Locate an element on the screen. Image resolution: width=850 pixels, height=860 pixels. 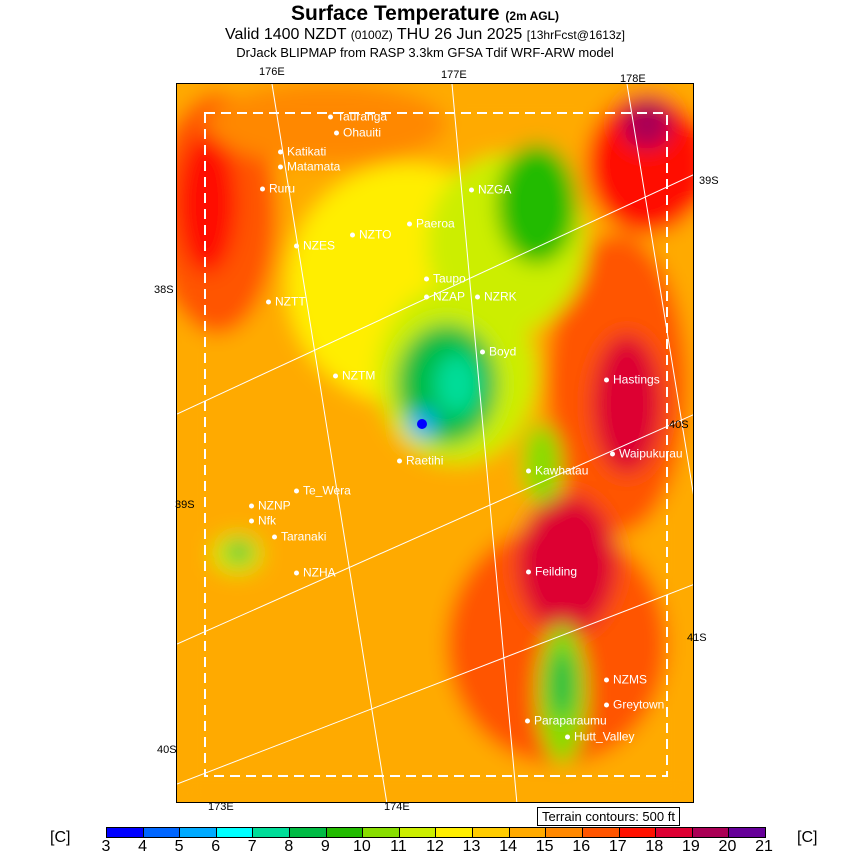
lon-label: 174E is located at coordinates (397, 807).